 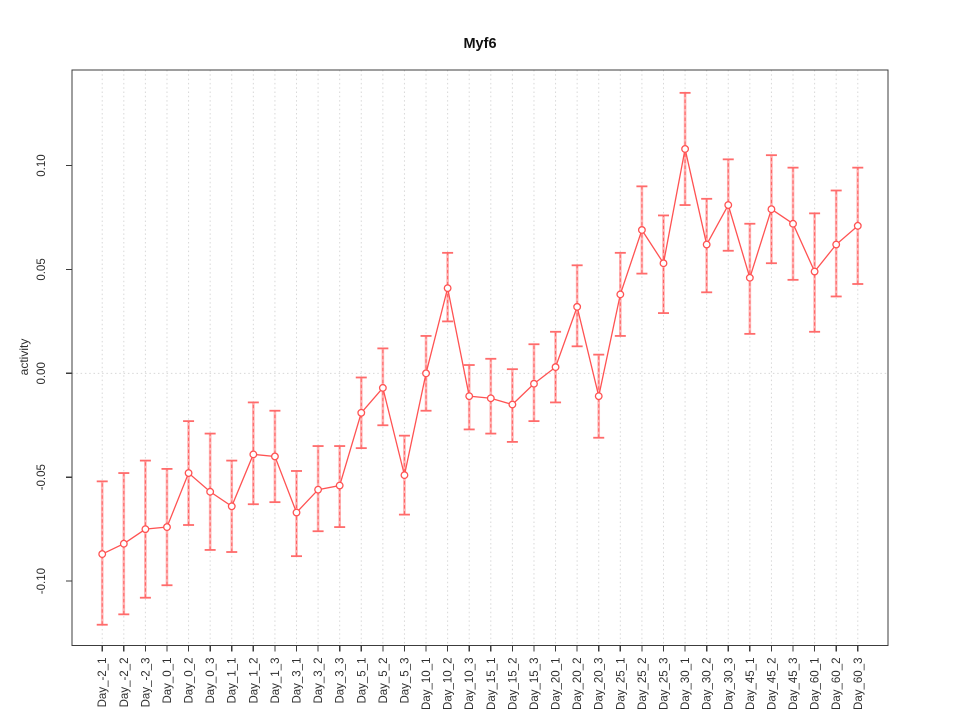 I want to click on y-axis-title: activity, so click(x=24, y=357).